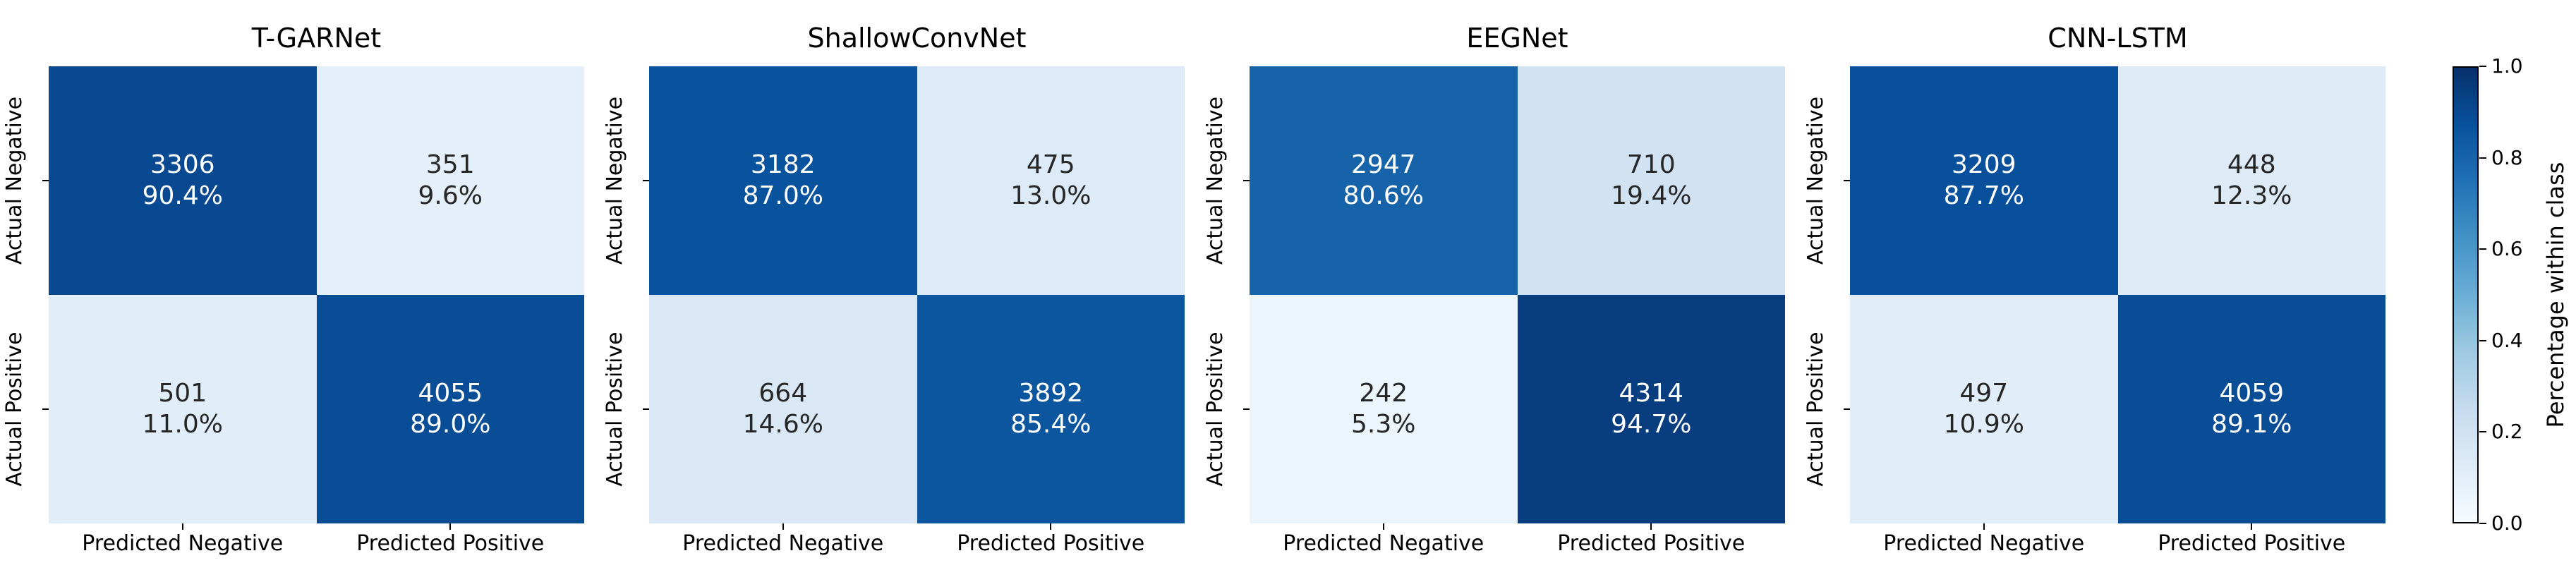  What do you see at coordinates (1652, 393) in the screenshot?
I see `cell-count: 4314` at bounding box center [1652, 393].